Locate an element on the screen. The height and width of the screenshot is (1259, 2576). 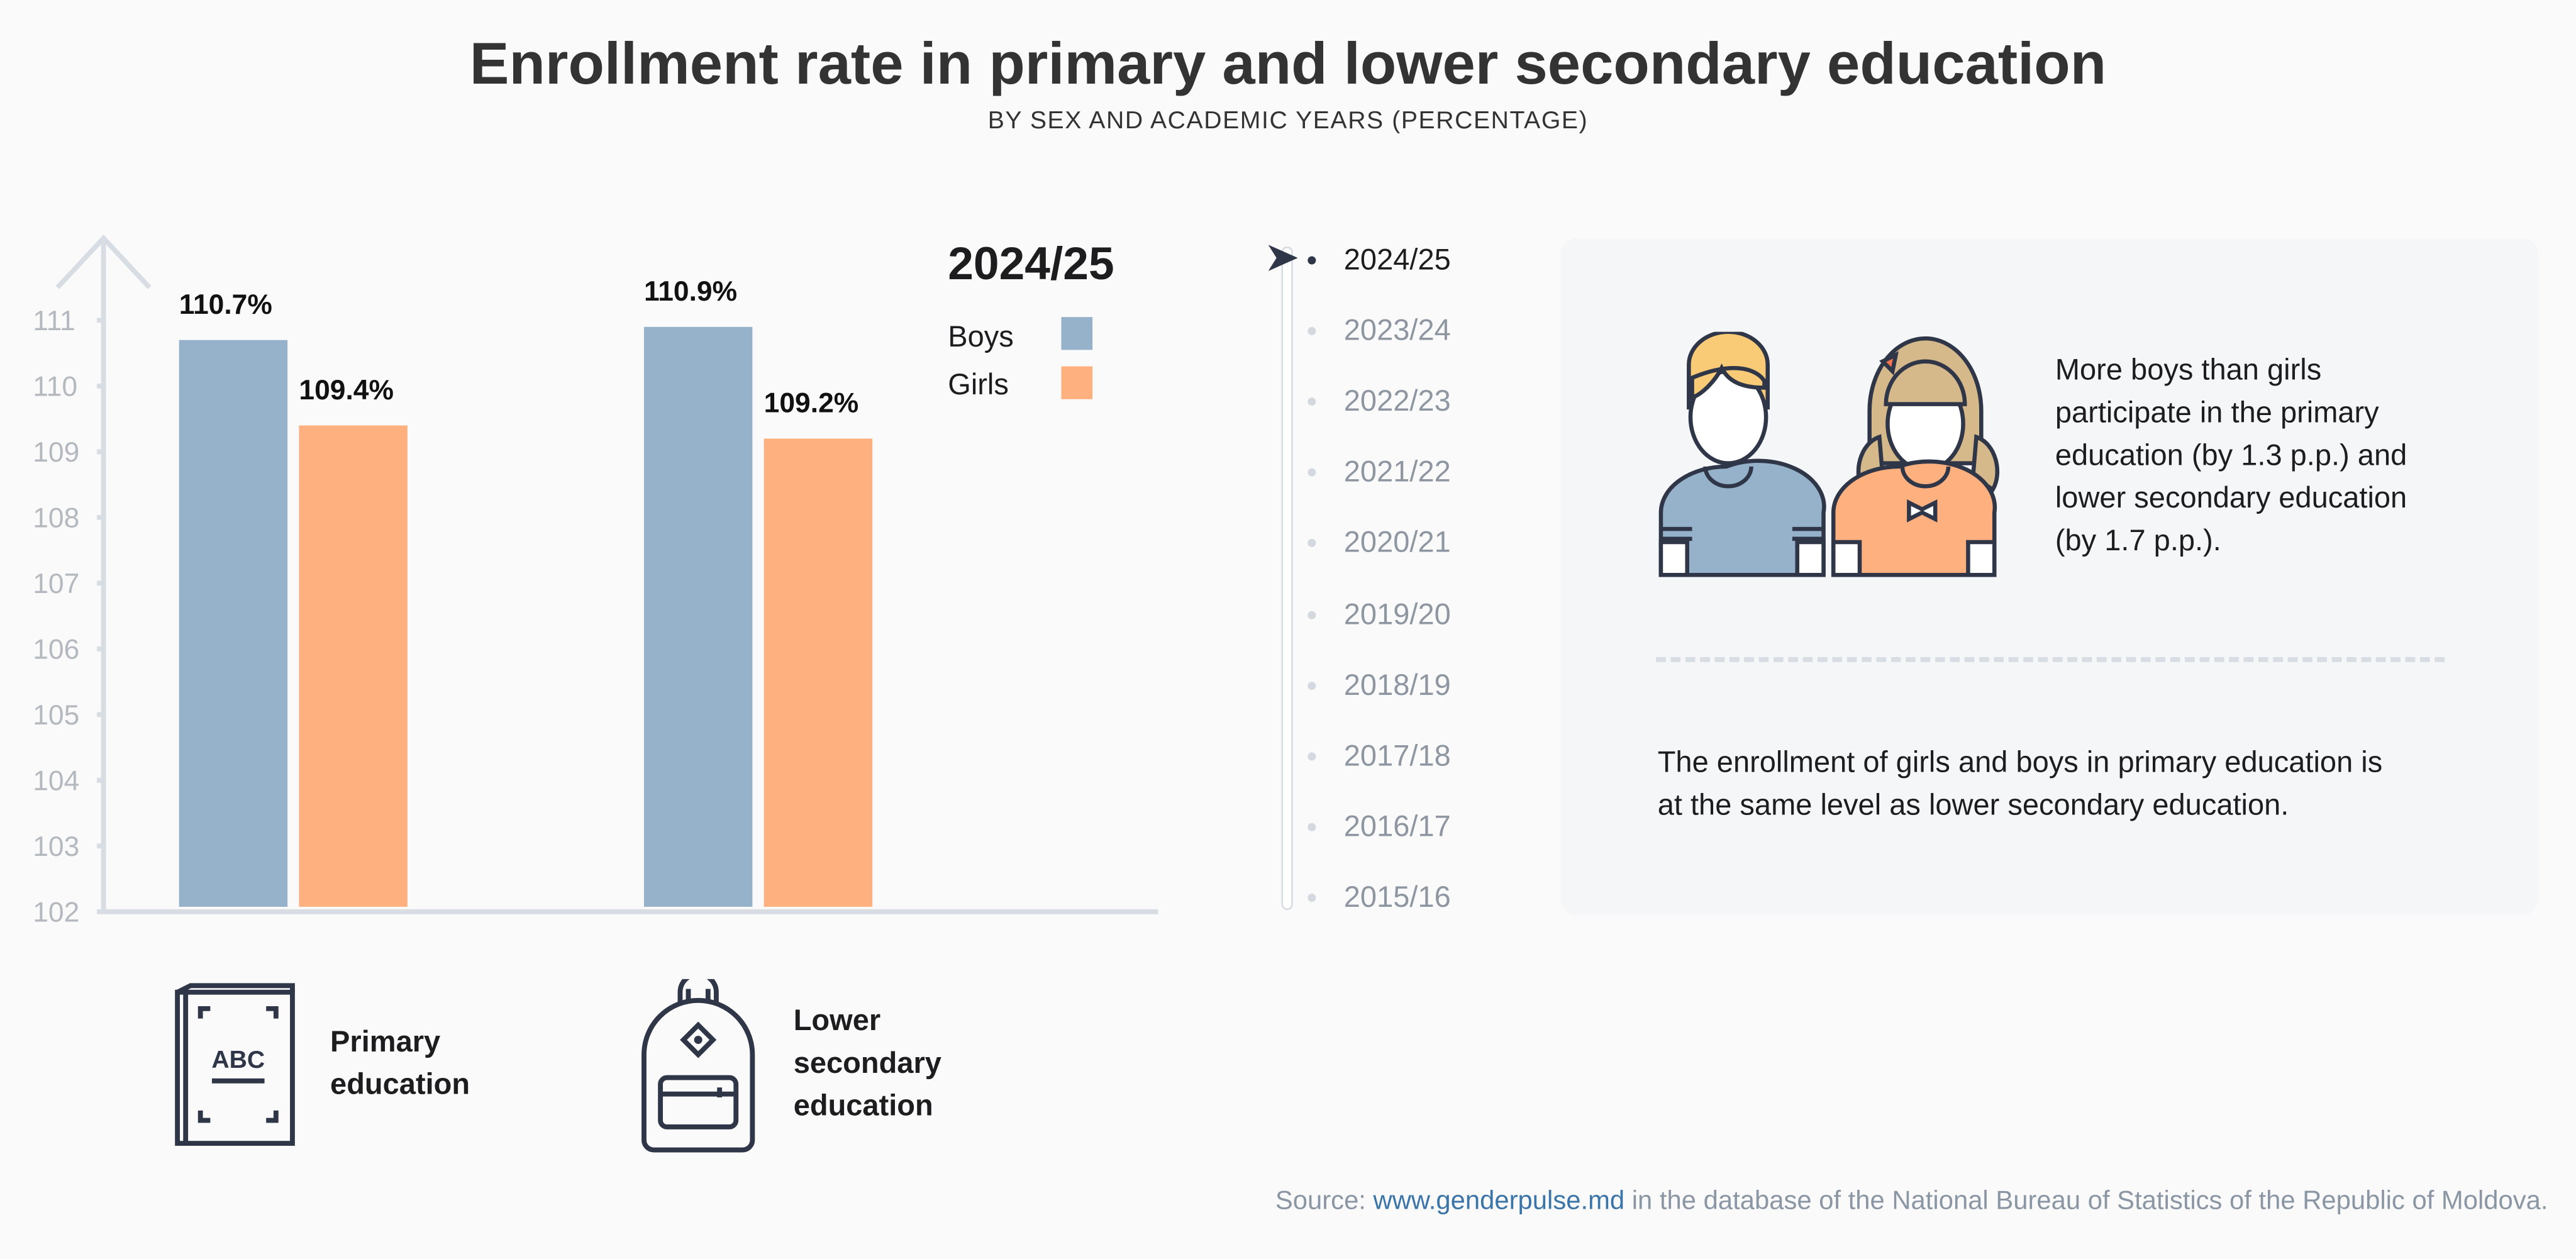
text-line: education (by 1.3 p.p.) and is located at coordinates (2231, 455).